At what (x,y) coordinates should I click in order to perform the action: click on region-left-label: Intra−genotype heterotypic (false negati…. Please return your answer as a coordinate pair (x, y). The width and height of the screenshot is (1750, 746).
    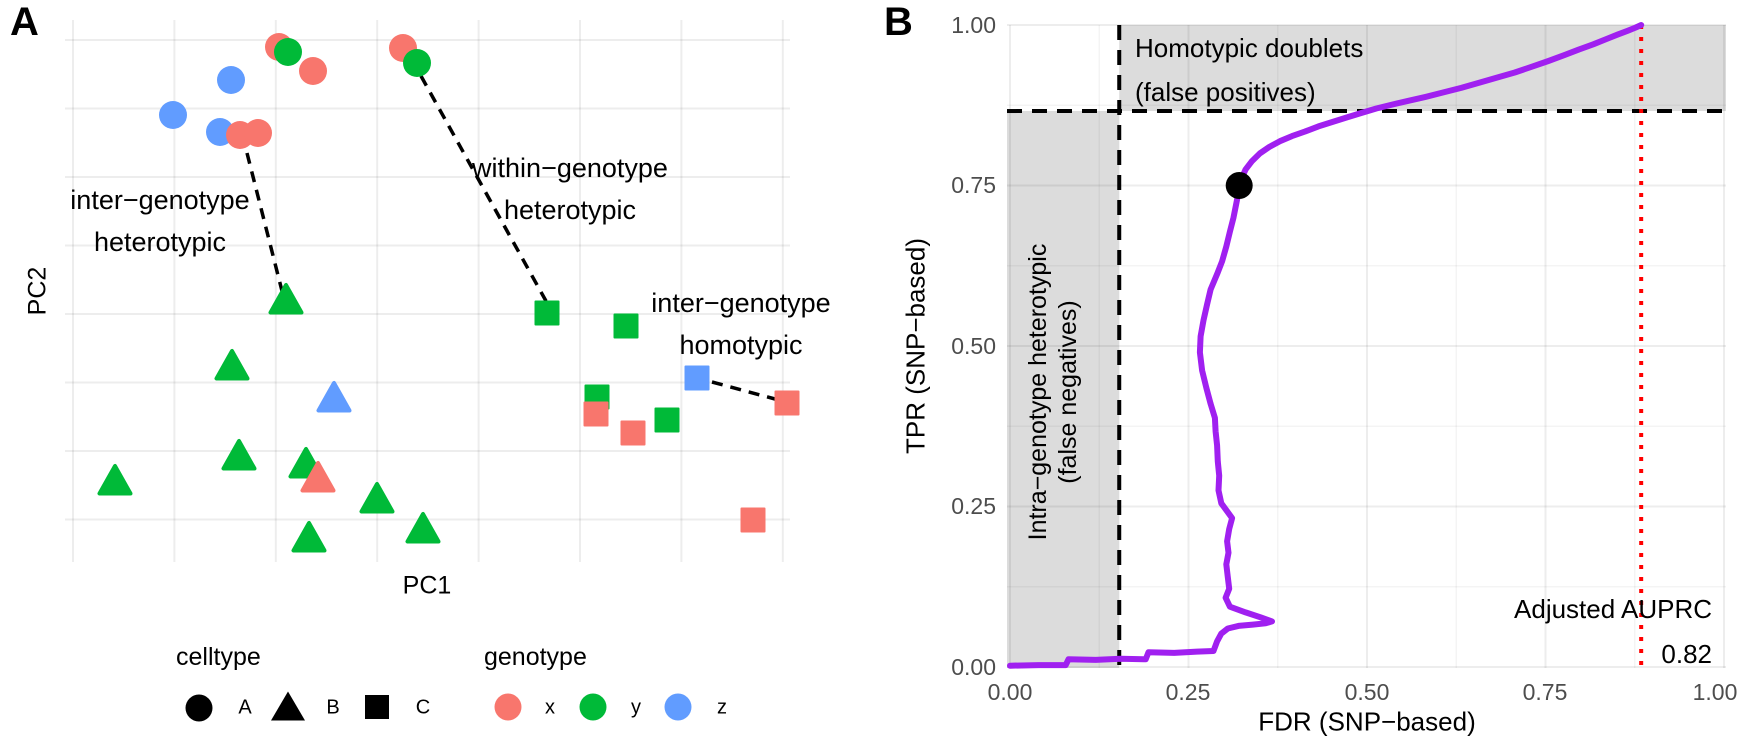
    Looking at the image, I should click on (1053, 392).